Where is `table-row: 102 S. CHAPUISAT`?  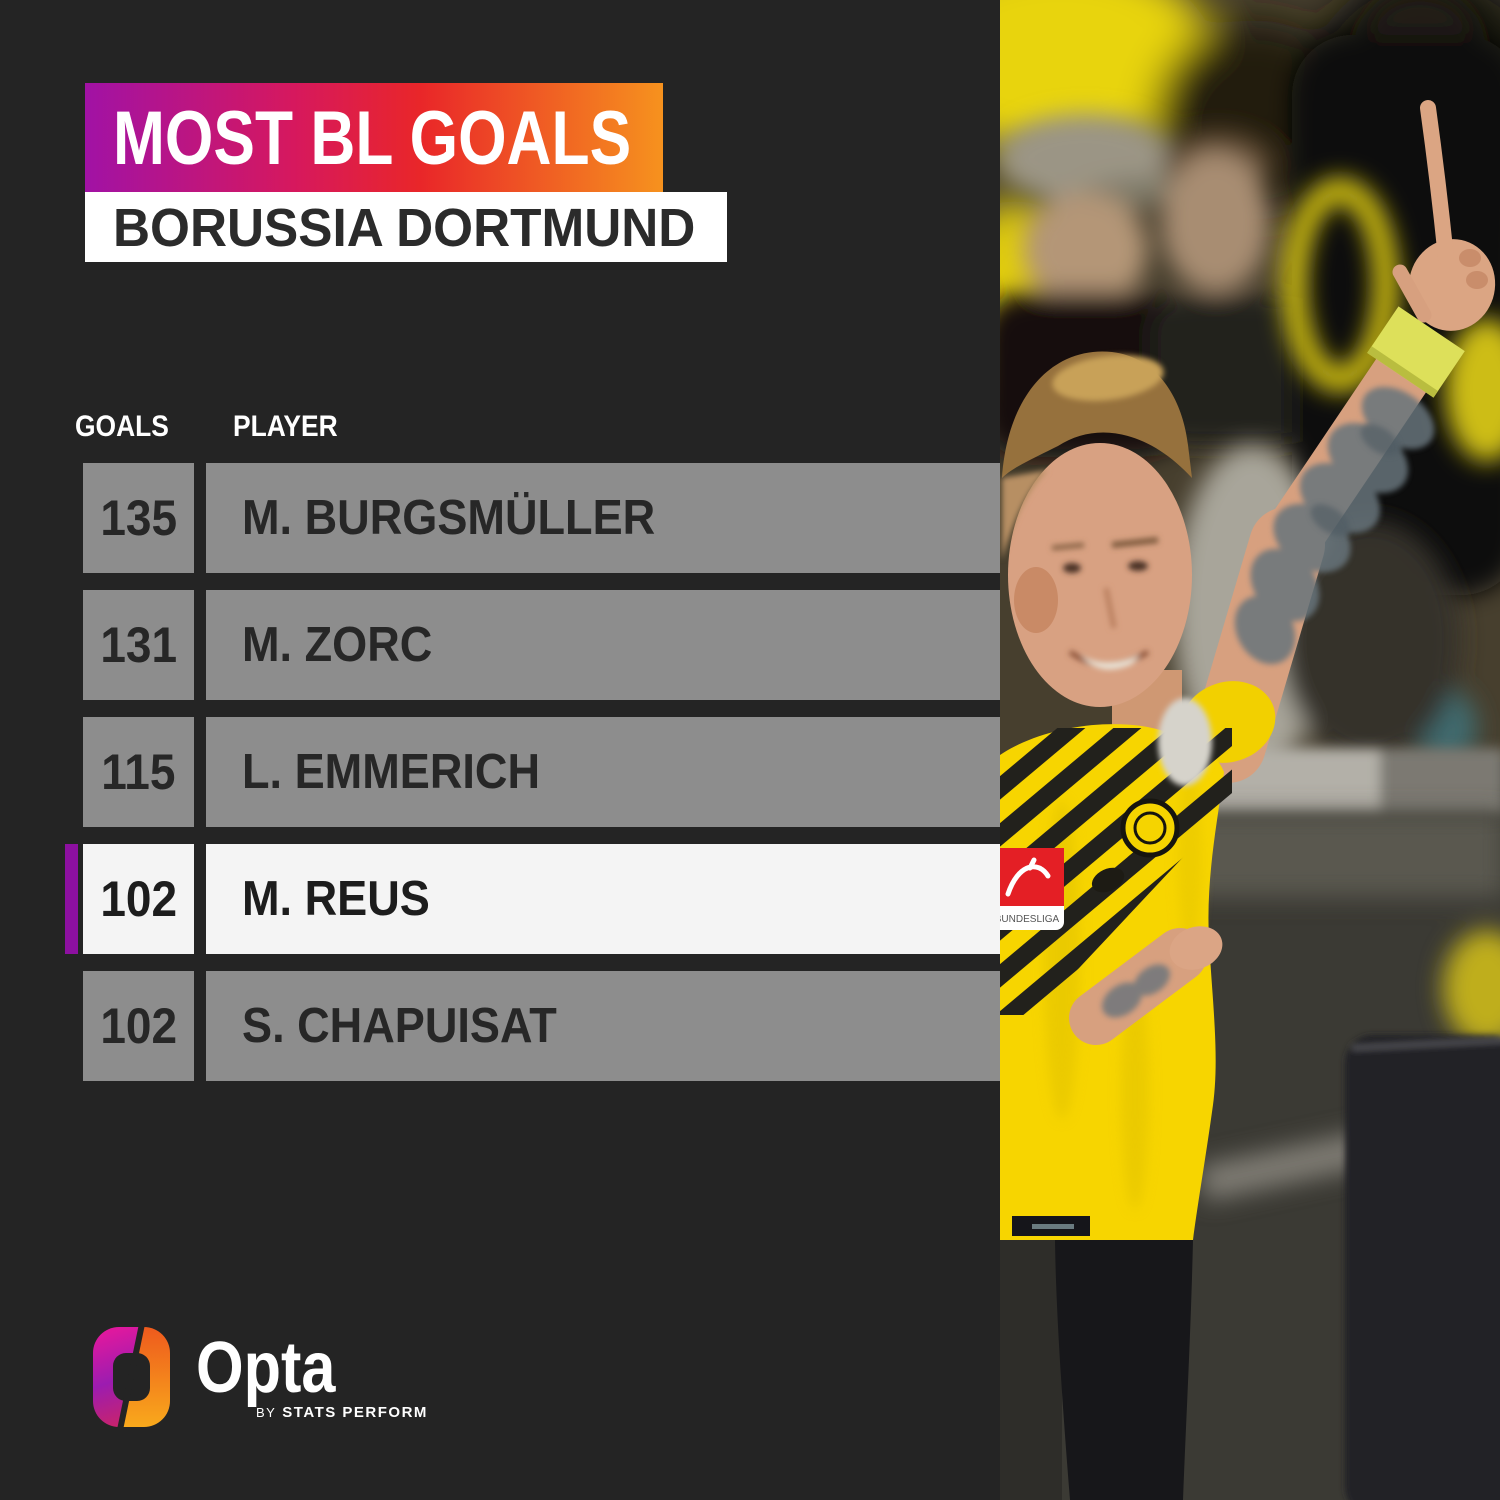 table-row: 102 S. CHAPUISAT is located at coordinates (541, 1026).